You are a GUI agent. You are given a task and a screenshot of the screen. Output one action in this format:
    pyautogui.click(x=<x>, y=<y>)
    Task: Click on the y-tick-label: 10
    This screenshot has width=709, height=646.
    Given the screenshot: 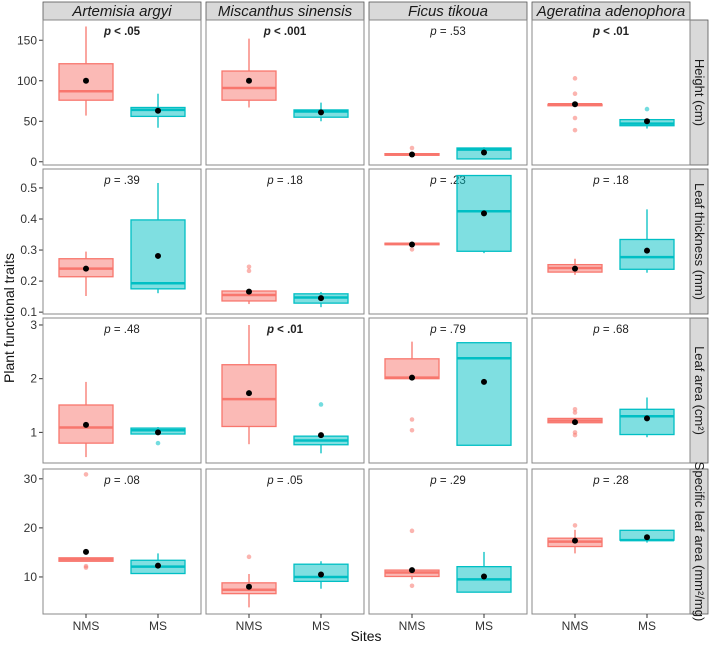 What is the action you would take?
    pyautogui.click(x=31, y=577)
    